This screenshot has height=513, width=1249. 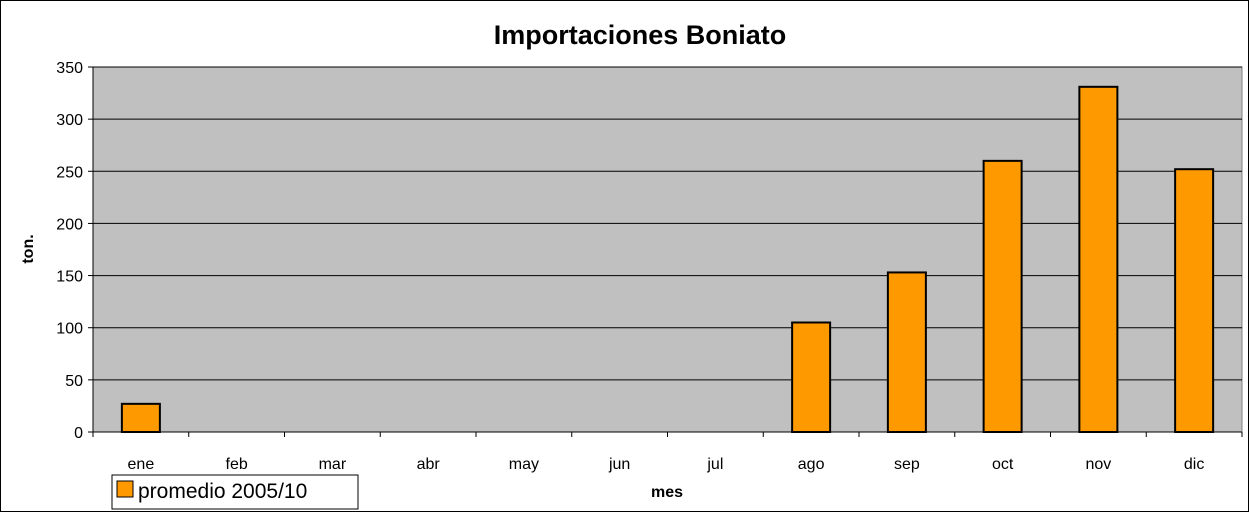 I want to click on bar-sep, so click(x=906, y=352).